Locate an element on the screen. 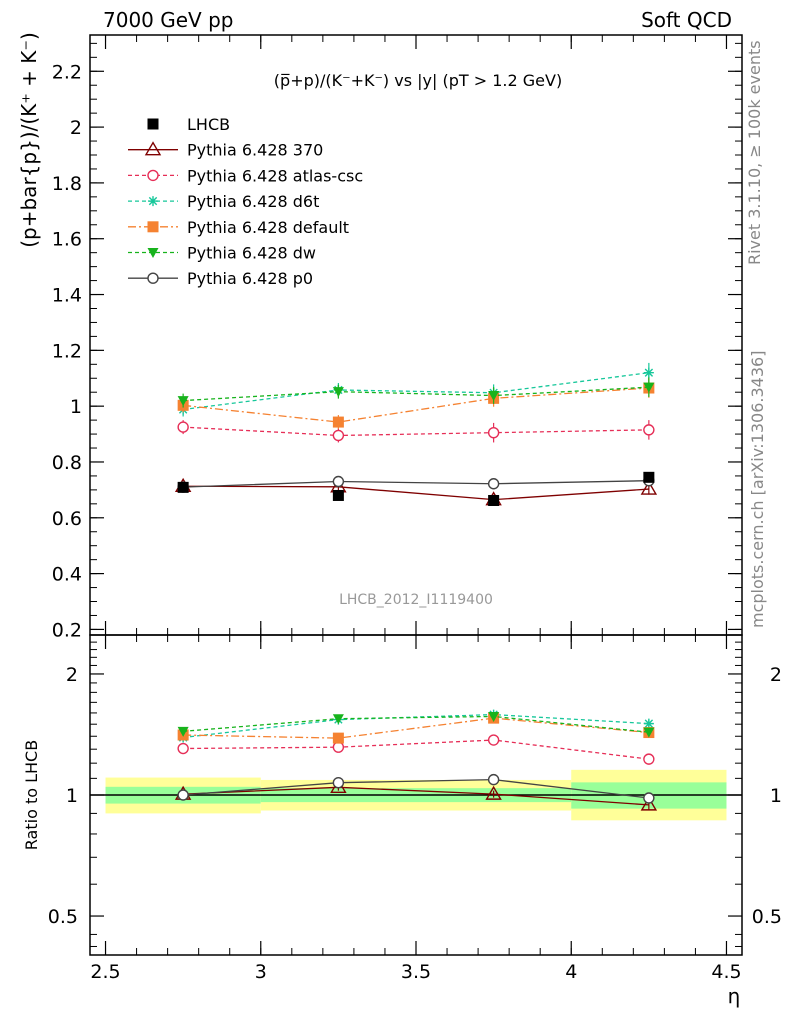 The height and width of the screenshot is (1024, 786). legend-entry: Pythia 6.428 370 is located at coordinates (225, 150).